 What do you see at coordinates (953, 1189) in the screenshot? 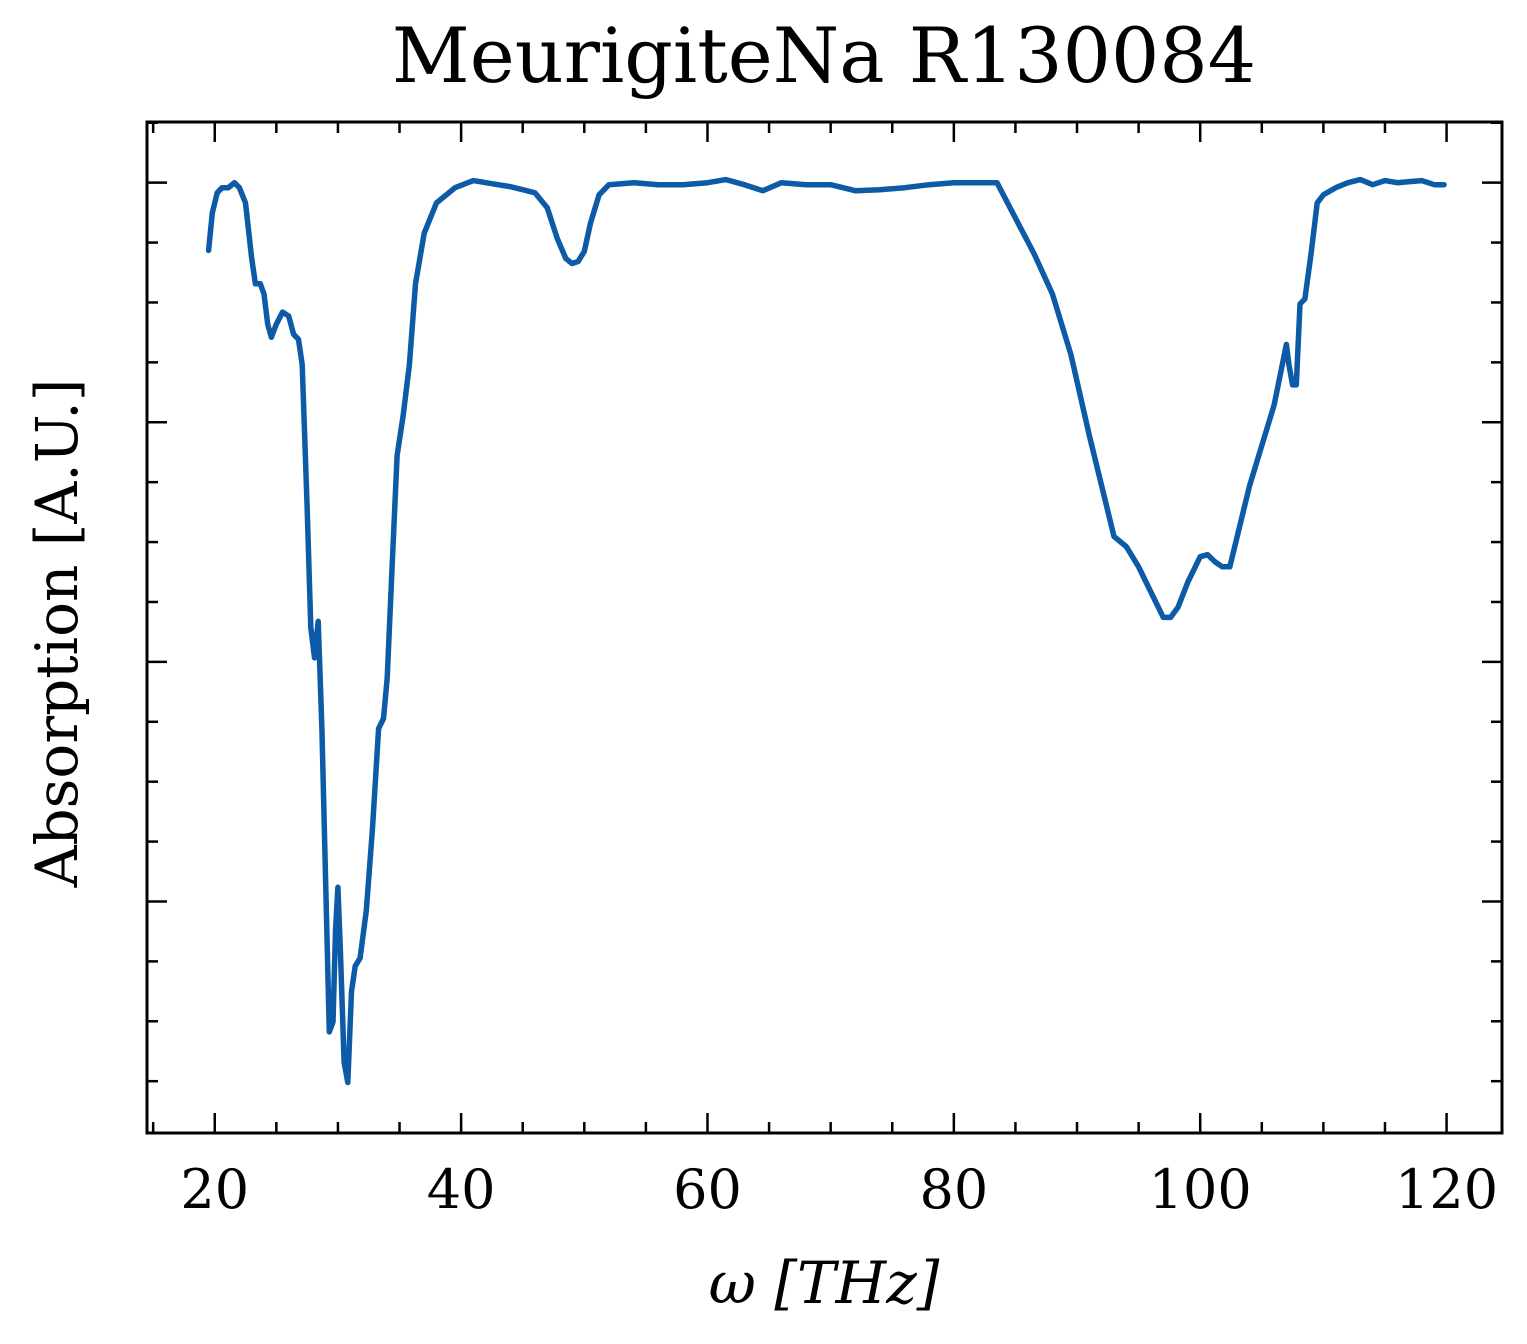
I see `x-tick-label: 80` at bounding box center [953, 1189].